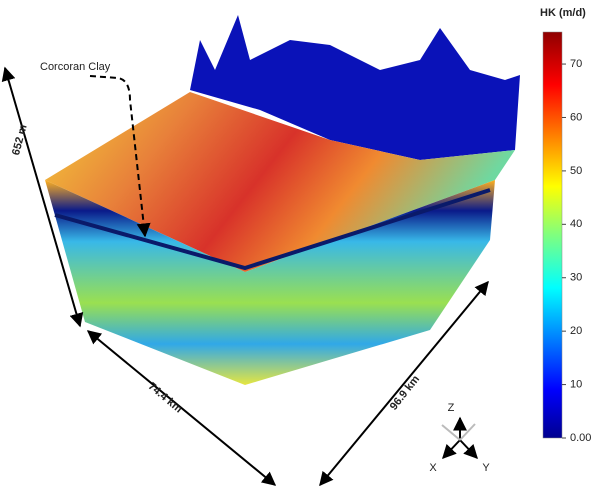 Image resolution: width=595 pixels, height=495 pixels. I want to click on colorbar-tick-label: 20, so click(576, 331).